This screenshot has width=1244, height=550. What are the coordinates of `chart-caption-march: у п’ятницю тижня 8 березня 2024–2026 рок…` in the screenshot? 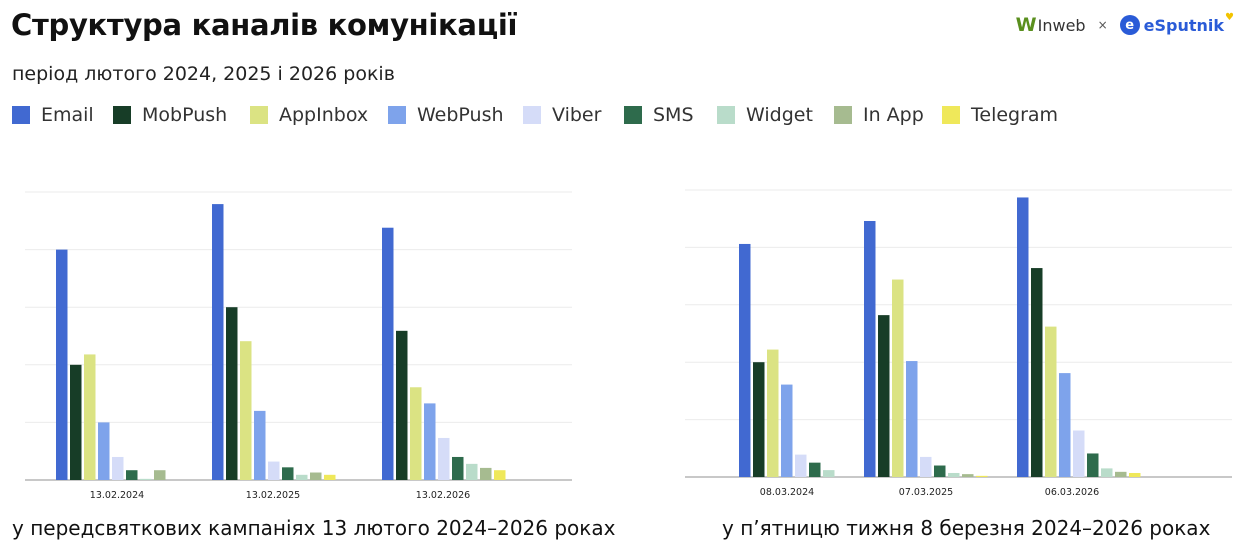 It's located at (966, 528).